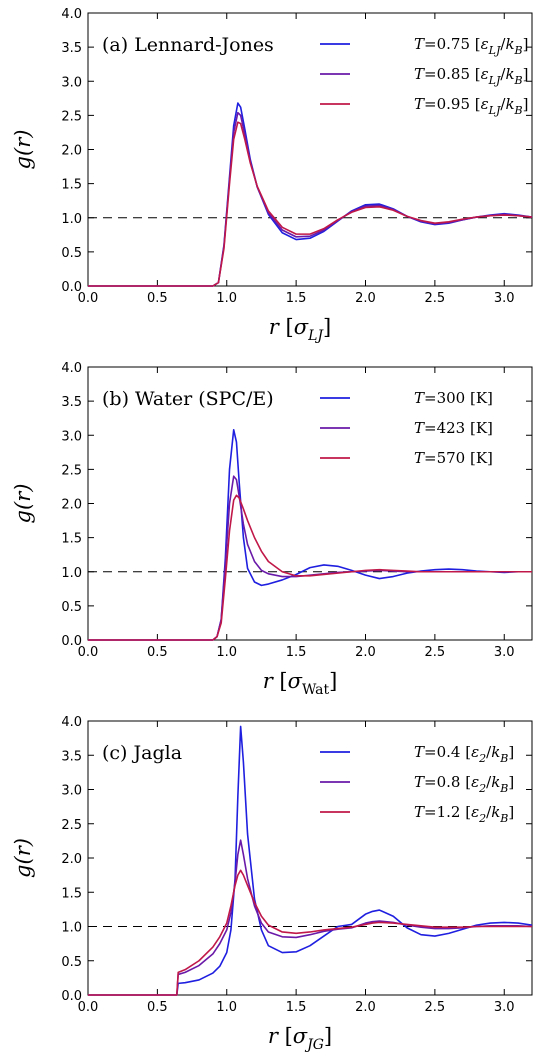 This screenshot has height=1057, width=534. Describe the element at coordinates (188, 399) in the screenshot. I see `panel-label: (b) Water (SPC/E)` at that location.